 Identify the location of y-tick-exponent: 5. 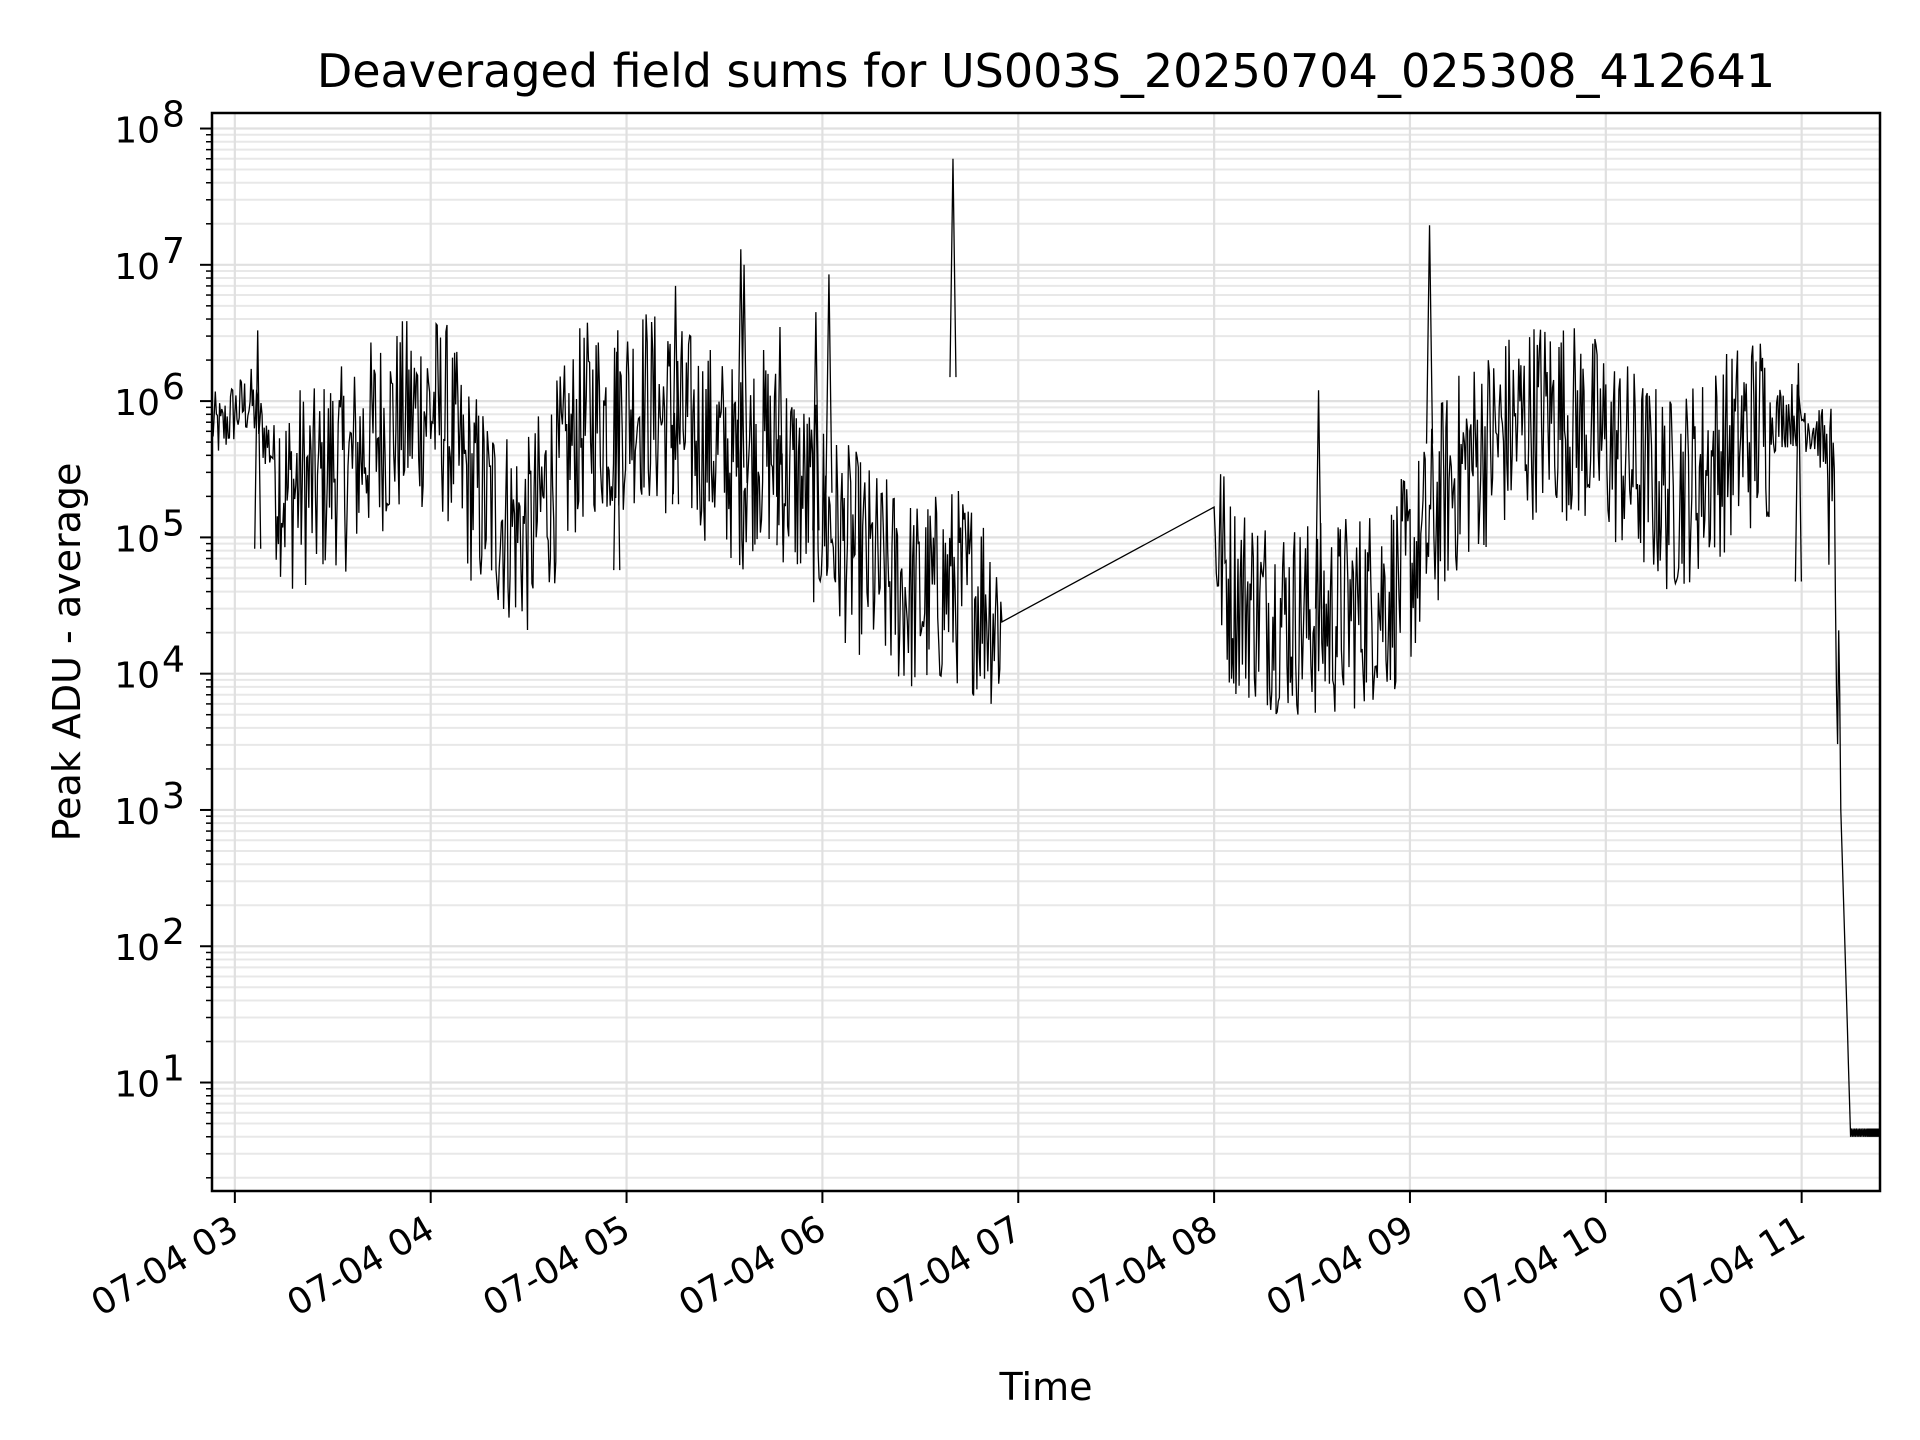
(173, 523).